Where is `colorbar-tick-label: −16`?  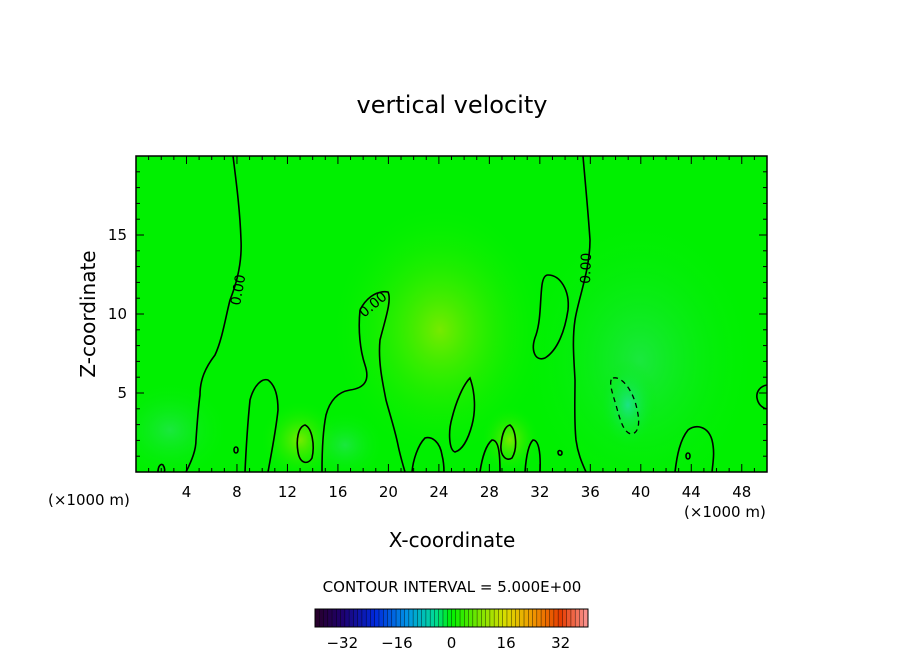
colorbar-tick-label: −16 is located at coordinates (397, 643).